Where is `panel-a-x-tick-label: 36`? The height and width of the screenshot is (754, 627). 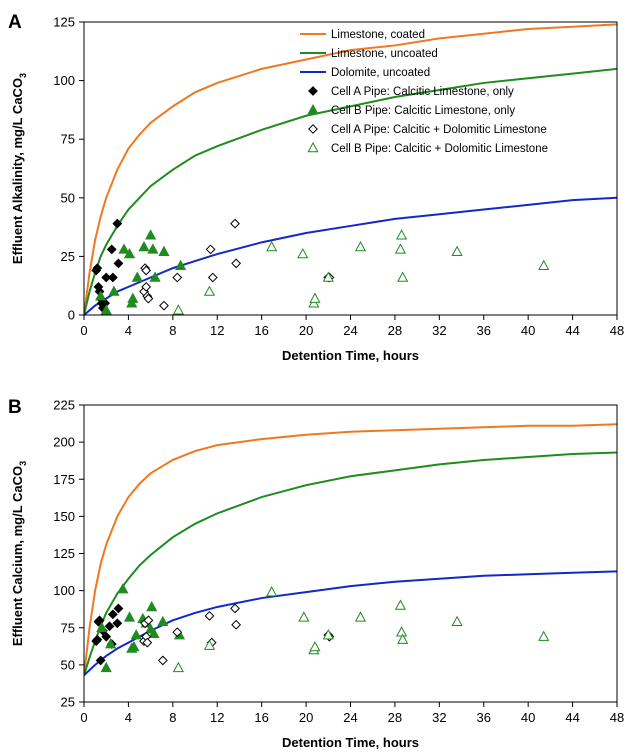 panel-a-x-tick-label: 36 is located at coordinates (484, 330).